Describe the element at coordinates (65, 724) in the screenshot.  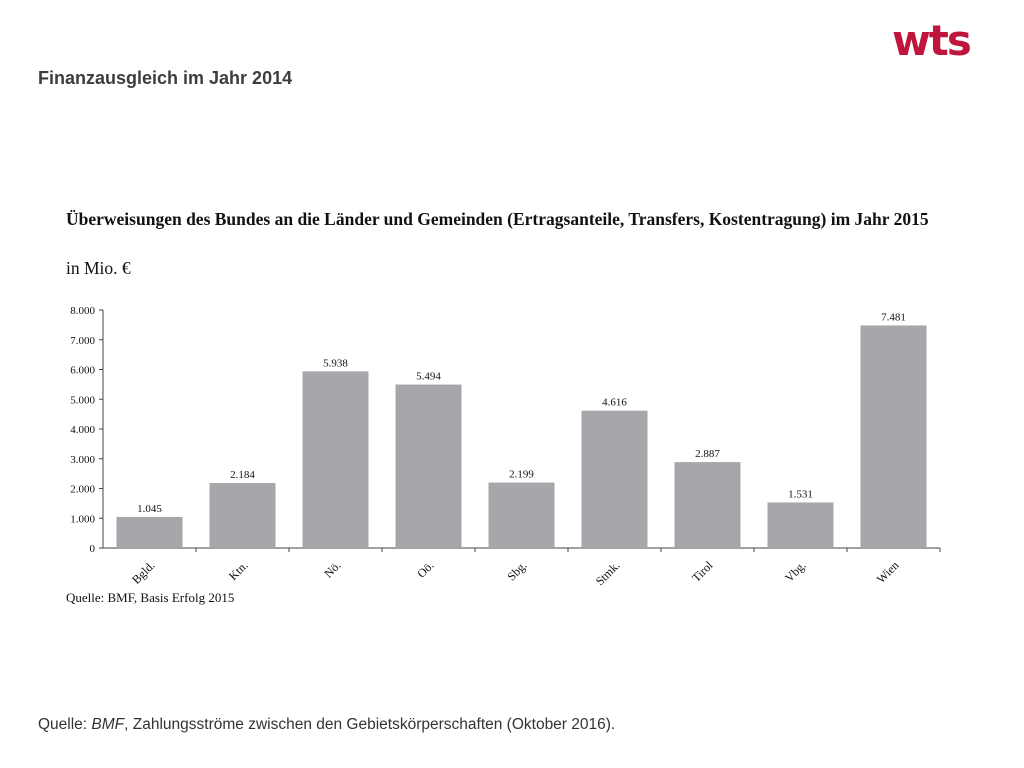
I see `slide-source-prefix: Quelle:` at that location.